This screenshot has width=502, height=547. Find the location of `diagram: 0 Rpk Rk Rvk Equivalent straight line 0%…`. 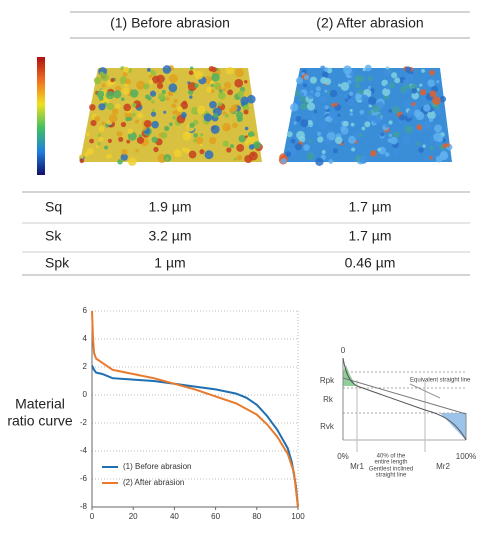

diagram: 0 Rpk Rk Rvk Equivalent straight line 0%… is located at coordinates (398, 412).